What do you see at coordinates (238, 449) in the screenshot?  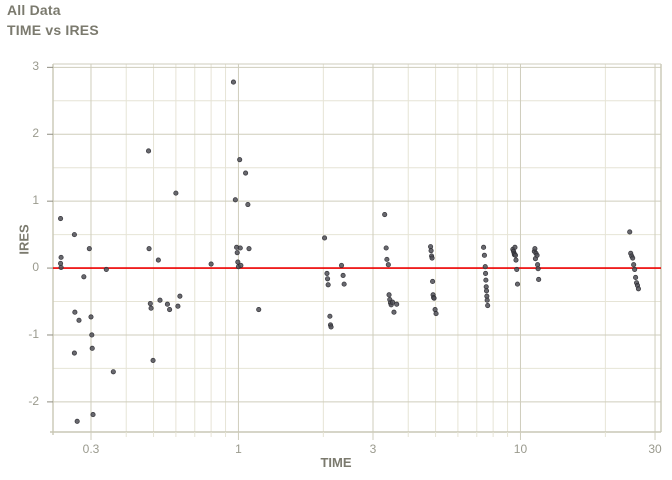 I see `x-tick-label: 1` at bounding box center [238, 449].